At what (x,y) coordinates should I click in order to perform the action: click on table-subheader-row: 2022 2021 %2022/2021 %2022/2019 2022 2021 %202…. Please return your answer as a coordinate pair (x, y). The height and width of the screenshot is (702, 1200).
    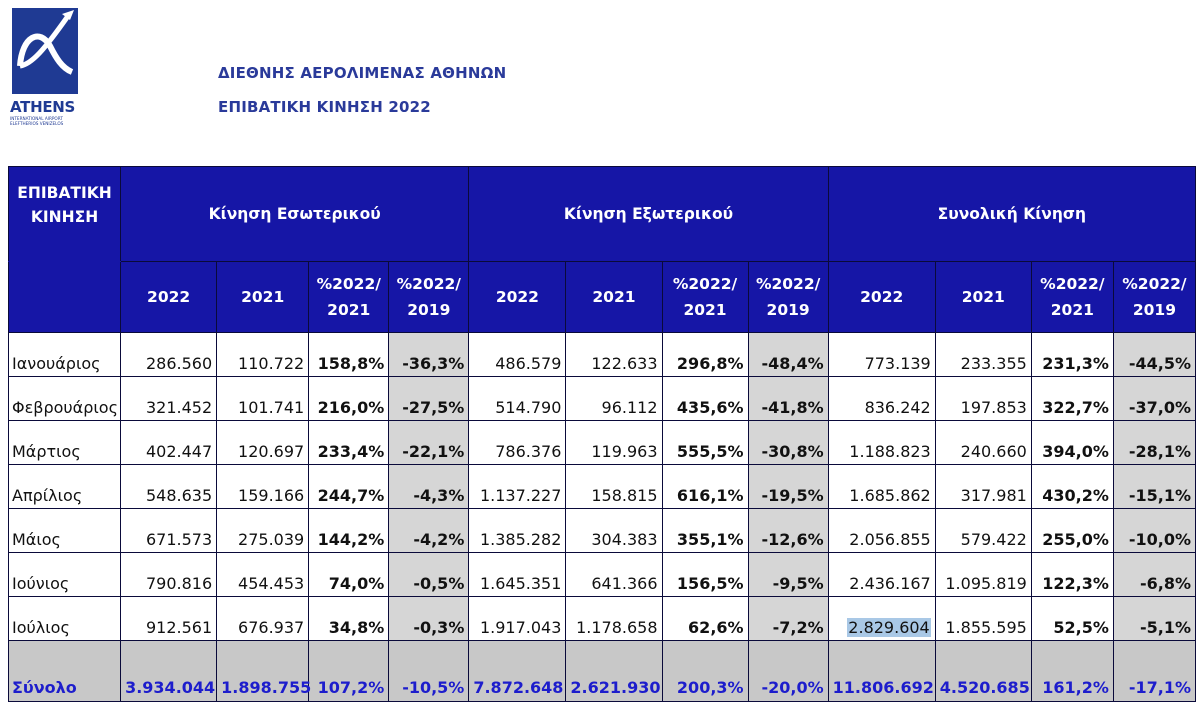
    Looking at the image, I should click on (602, 297).